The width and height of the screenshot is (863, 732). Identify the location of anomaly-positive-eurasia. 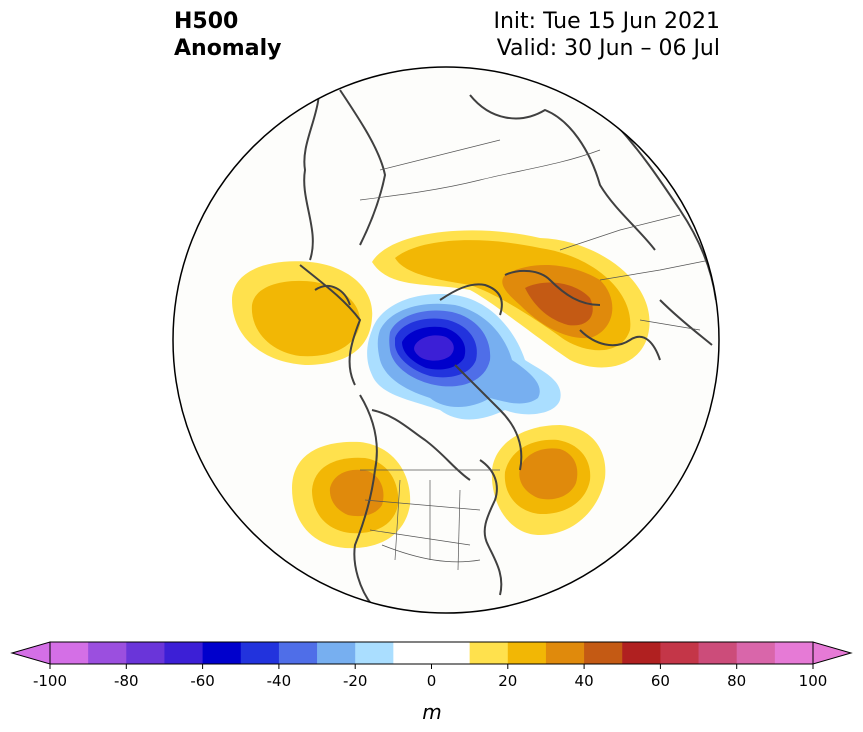
(511, 299).